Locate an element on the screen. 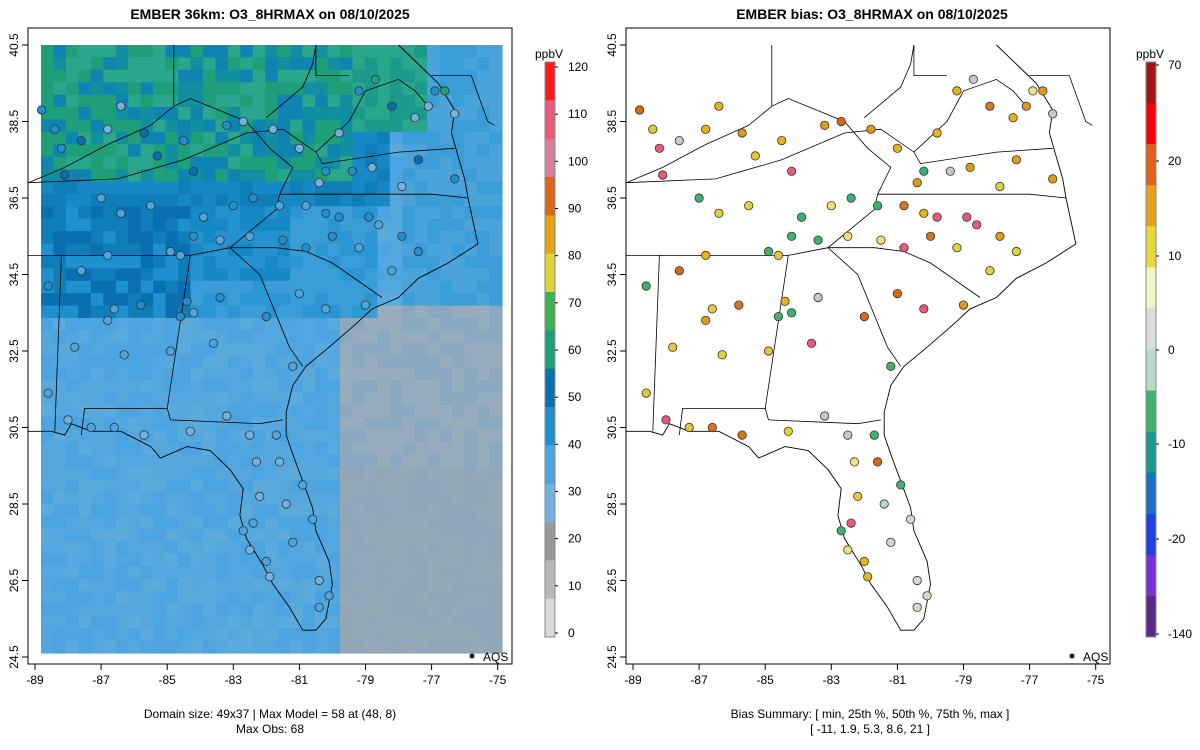 The image size is (1200, 750). colorbar-segment is located at coordinates (1151, 206).